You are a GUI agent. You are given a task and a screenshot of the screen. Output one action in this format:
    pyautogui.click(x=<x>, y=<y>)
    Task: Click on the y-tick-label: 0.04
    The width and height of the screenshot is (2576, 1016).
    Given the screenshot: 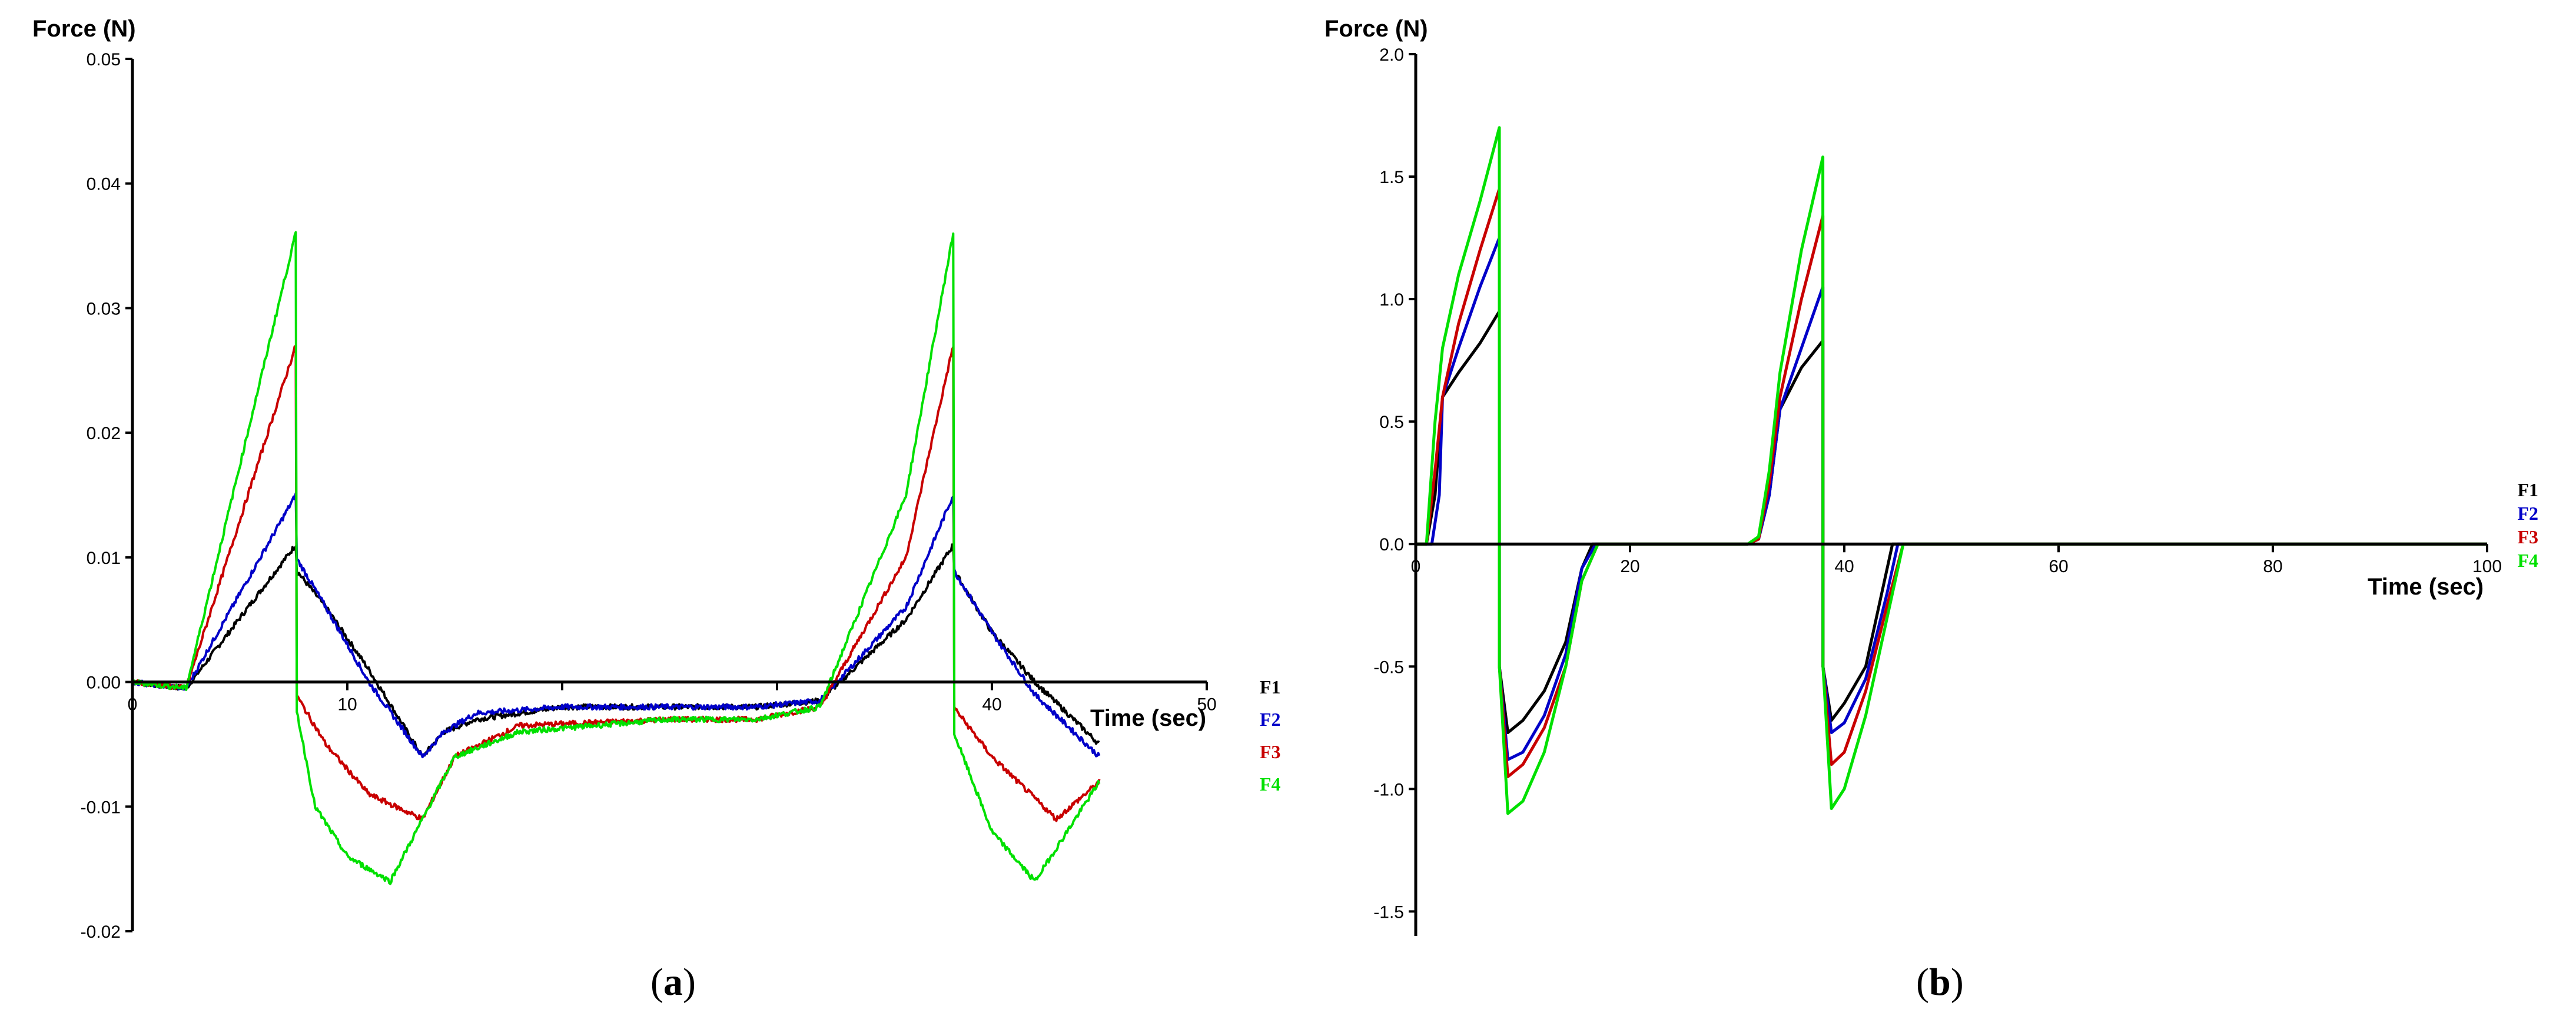 What is the action you would take?
    pyautogui.click(x=104, y=185)
    